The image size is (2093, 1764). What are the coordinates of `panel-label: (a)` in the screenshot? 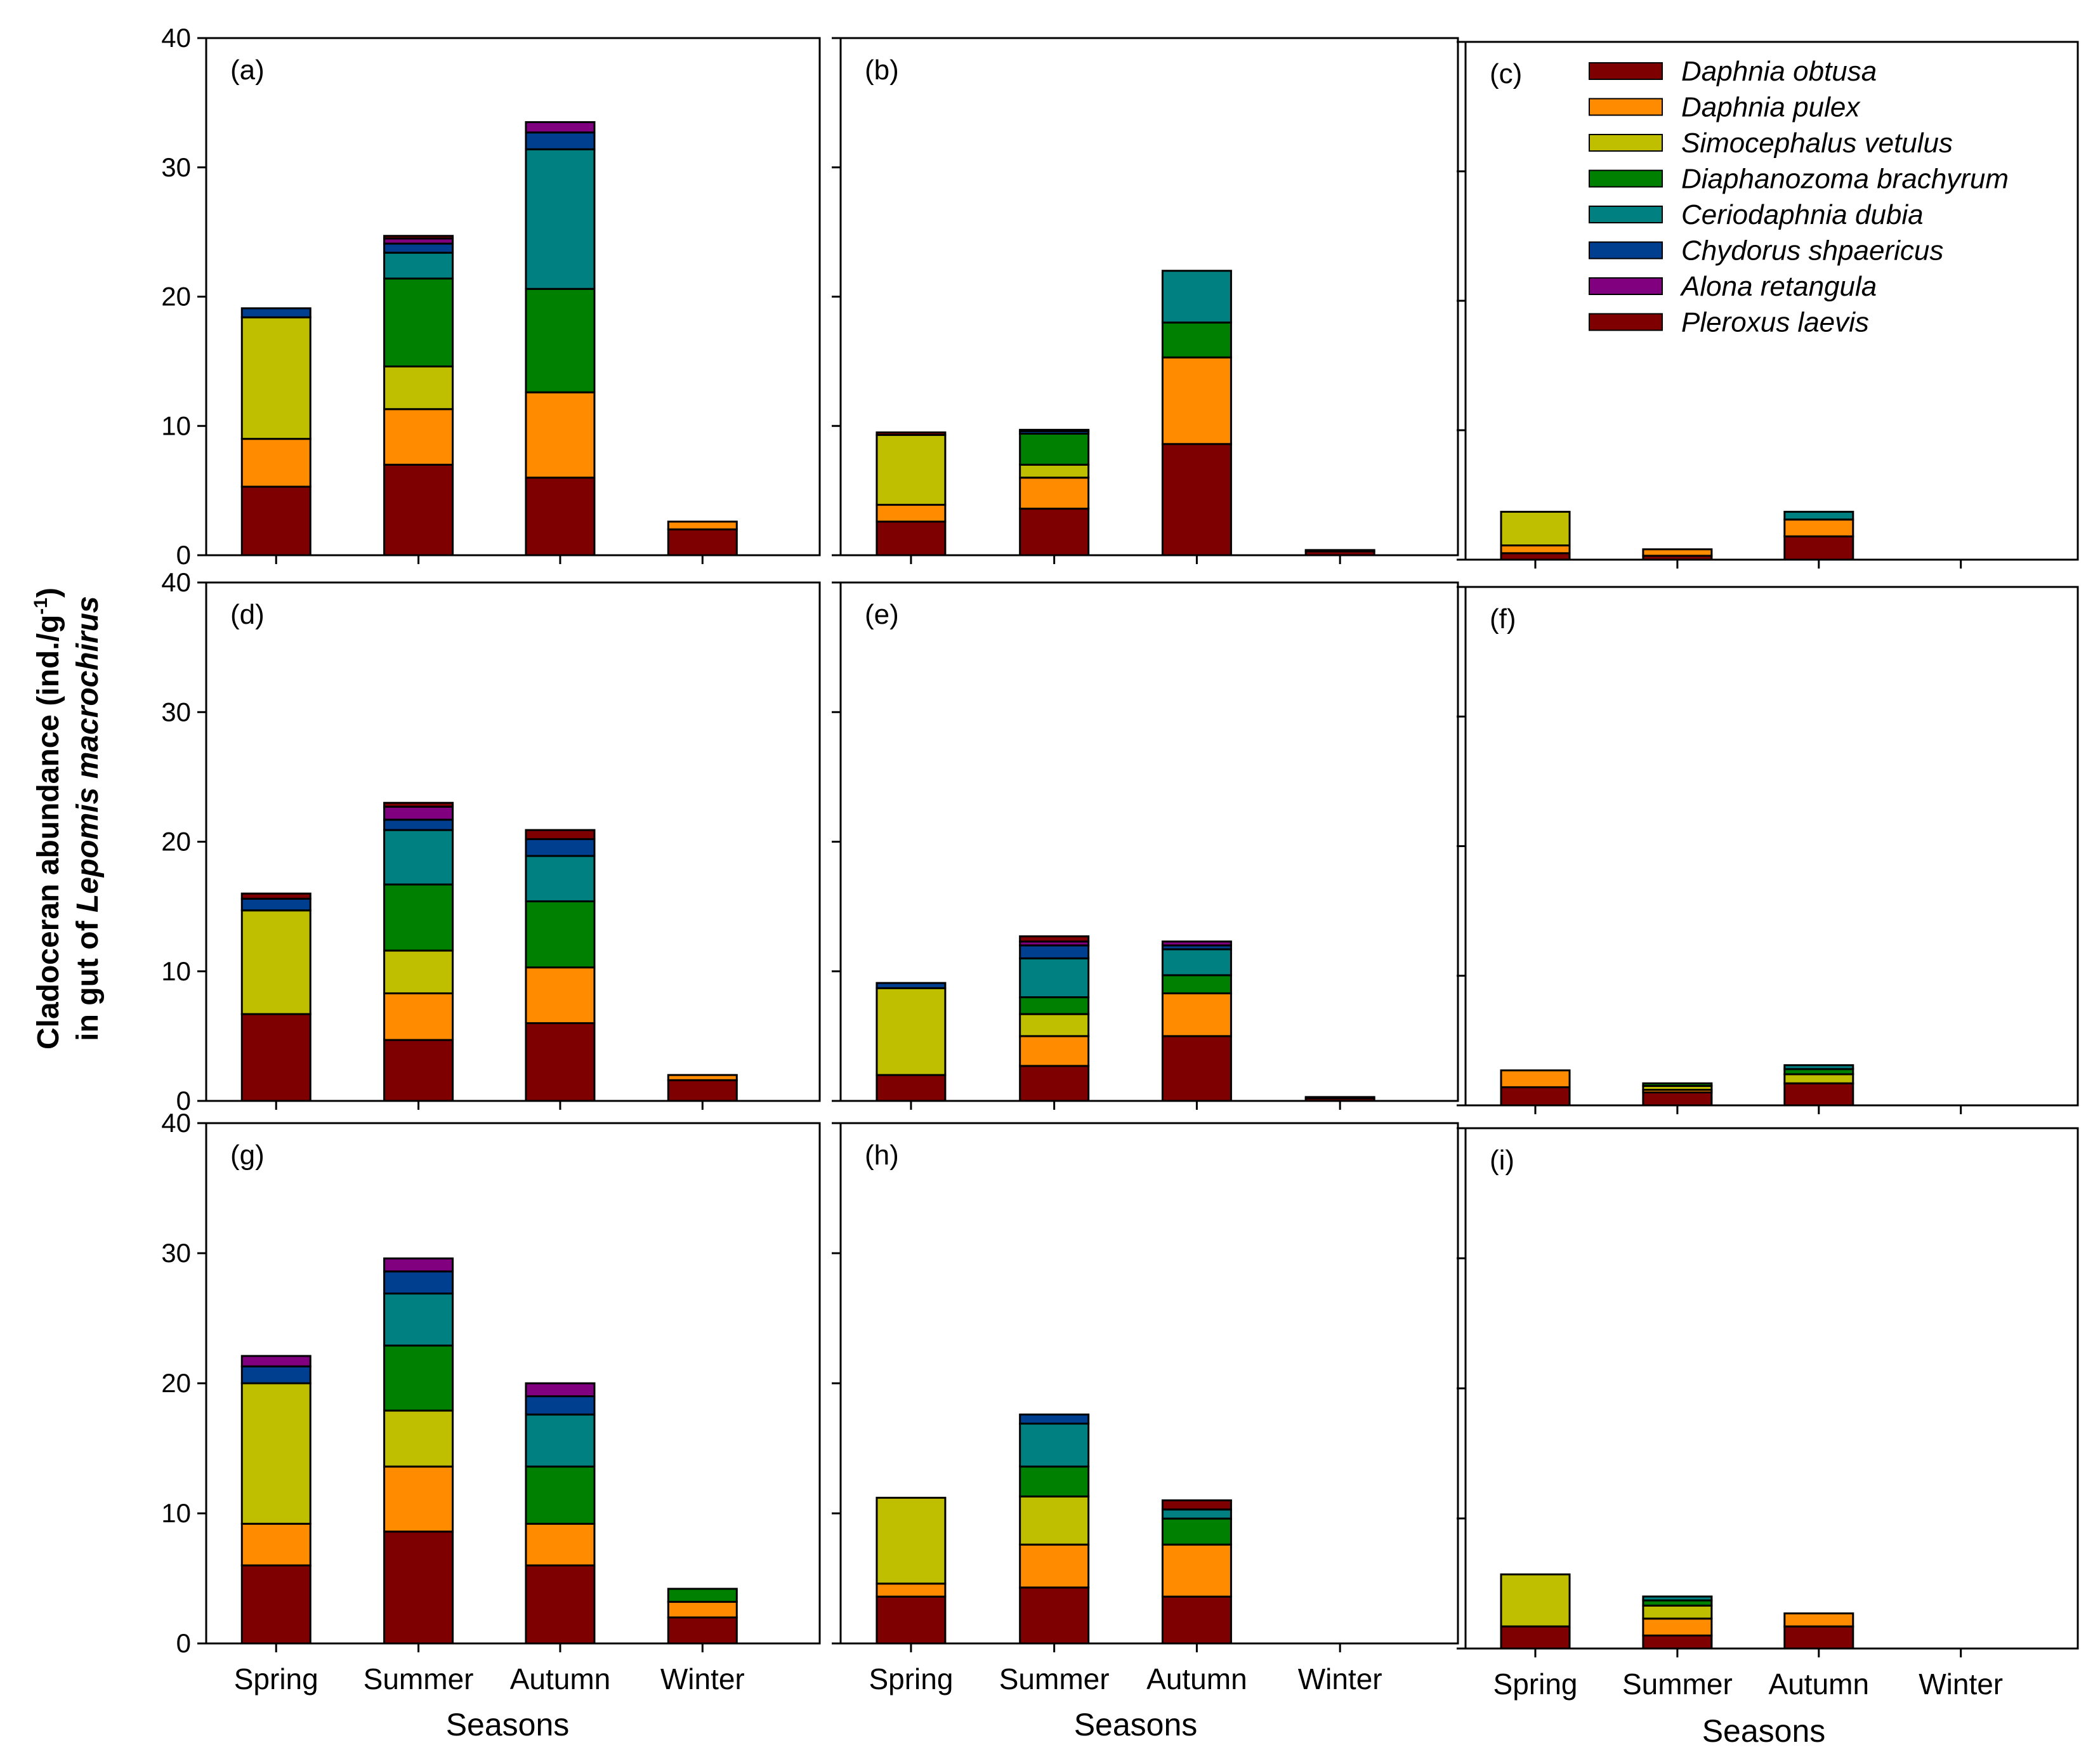 It's located at (248, 70).